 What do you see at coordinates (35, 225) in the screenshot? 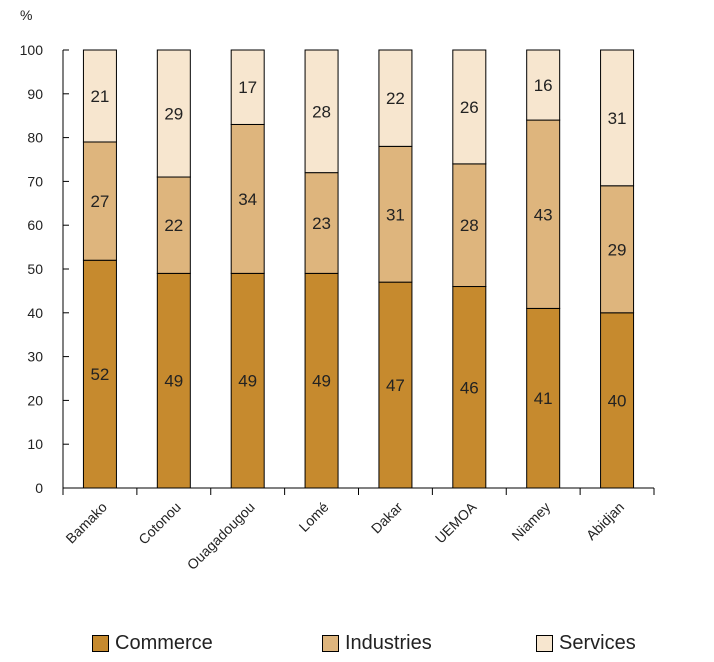
I see `y-tick-label: 60` at bounding box center [35, 225].